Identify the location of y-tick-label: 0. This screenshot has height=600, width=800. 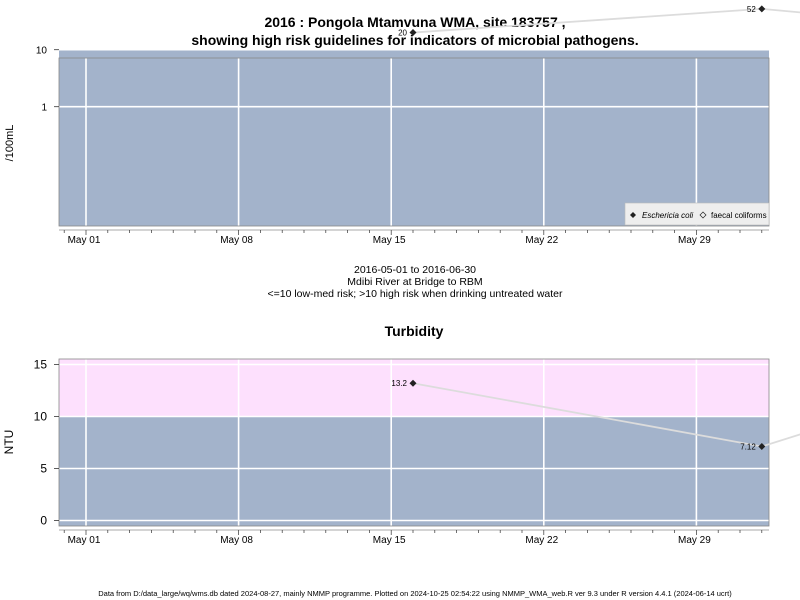
(43, 521).